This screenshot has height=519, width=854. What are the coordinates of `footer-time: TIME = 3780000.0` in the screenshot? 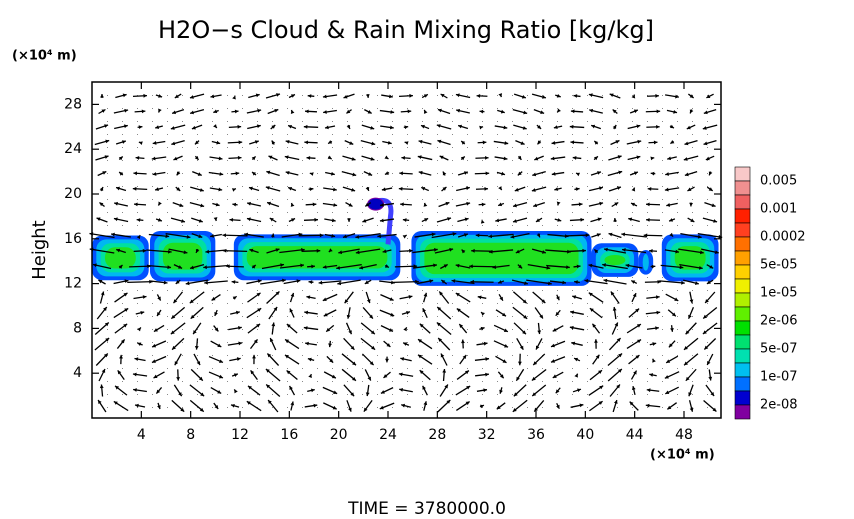 It's located at (426, 509).